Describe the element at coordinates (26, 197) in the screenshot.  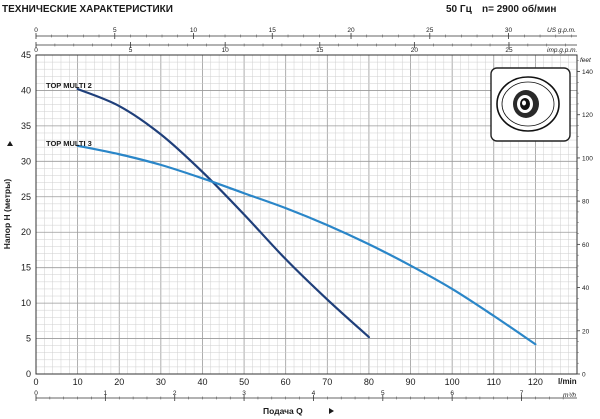
I see `y-tick-label: 25` at that location.